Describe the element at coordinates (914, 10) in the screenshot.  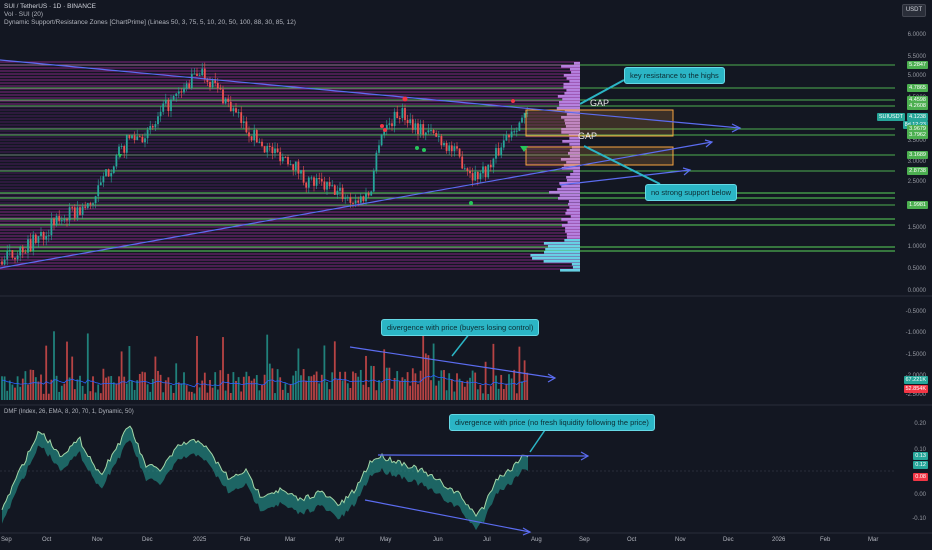
I see `currency-button: USDT` at that location.